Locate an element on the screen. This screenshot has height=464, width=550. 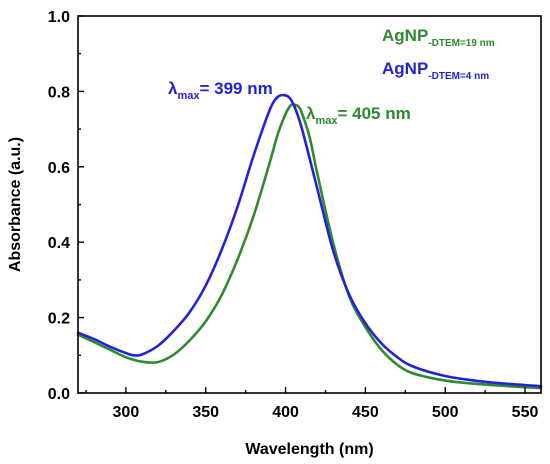
y-tick-label: 1.0 is located at coordinates (59, 17).